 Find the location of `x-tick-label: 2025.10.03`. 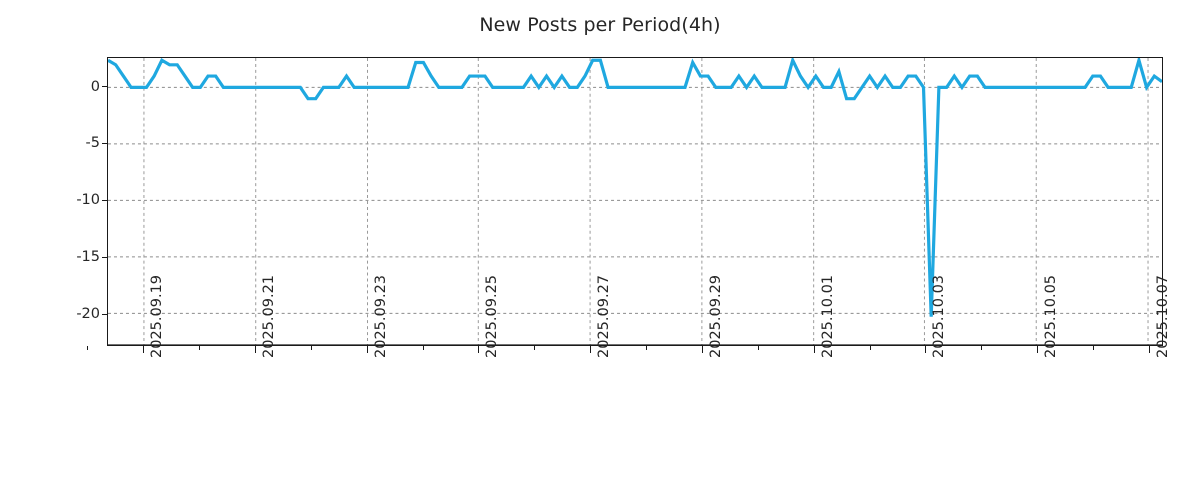

x-tick-label: 2025.10.03 is located at coordinates (939, 316).